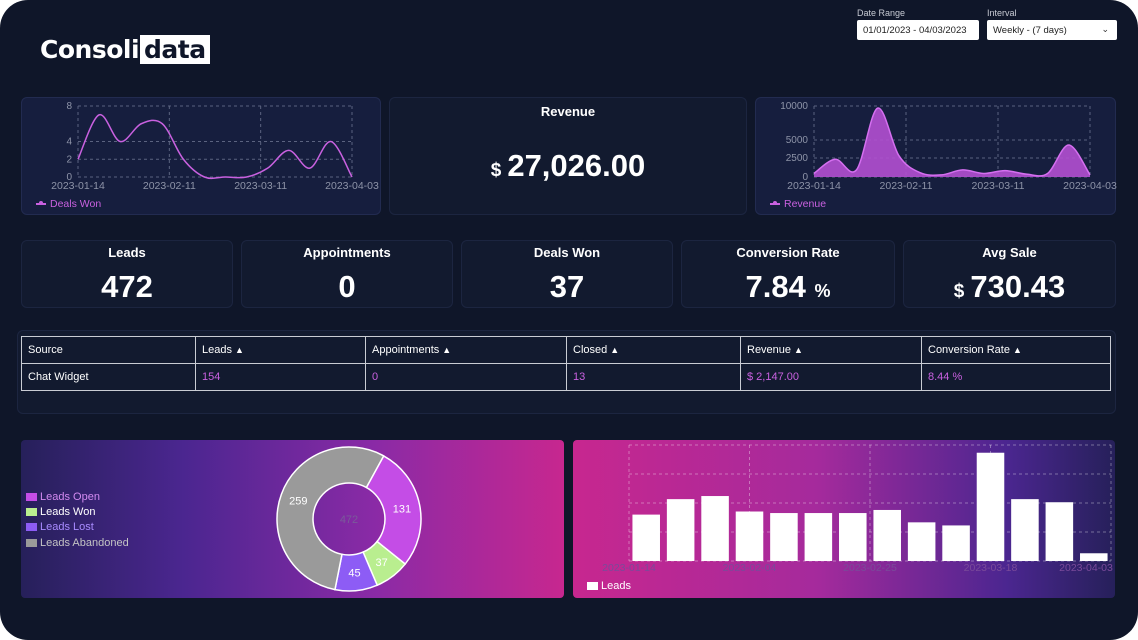 Image resolution: width=1138 pixels, height=640 pixels. I want to click on kpi-card-deals-won: Deals Won 37, so click(567, 274).